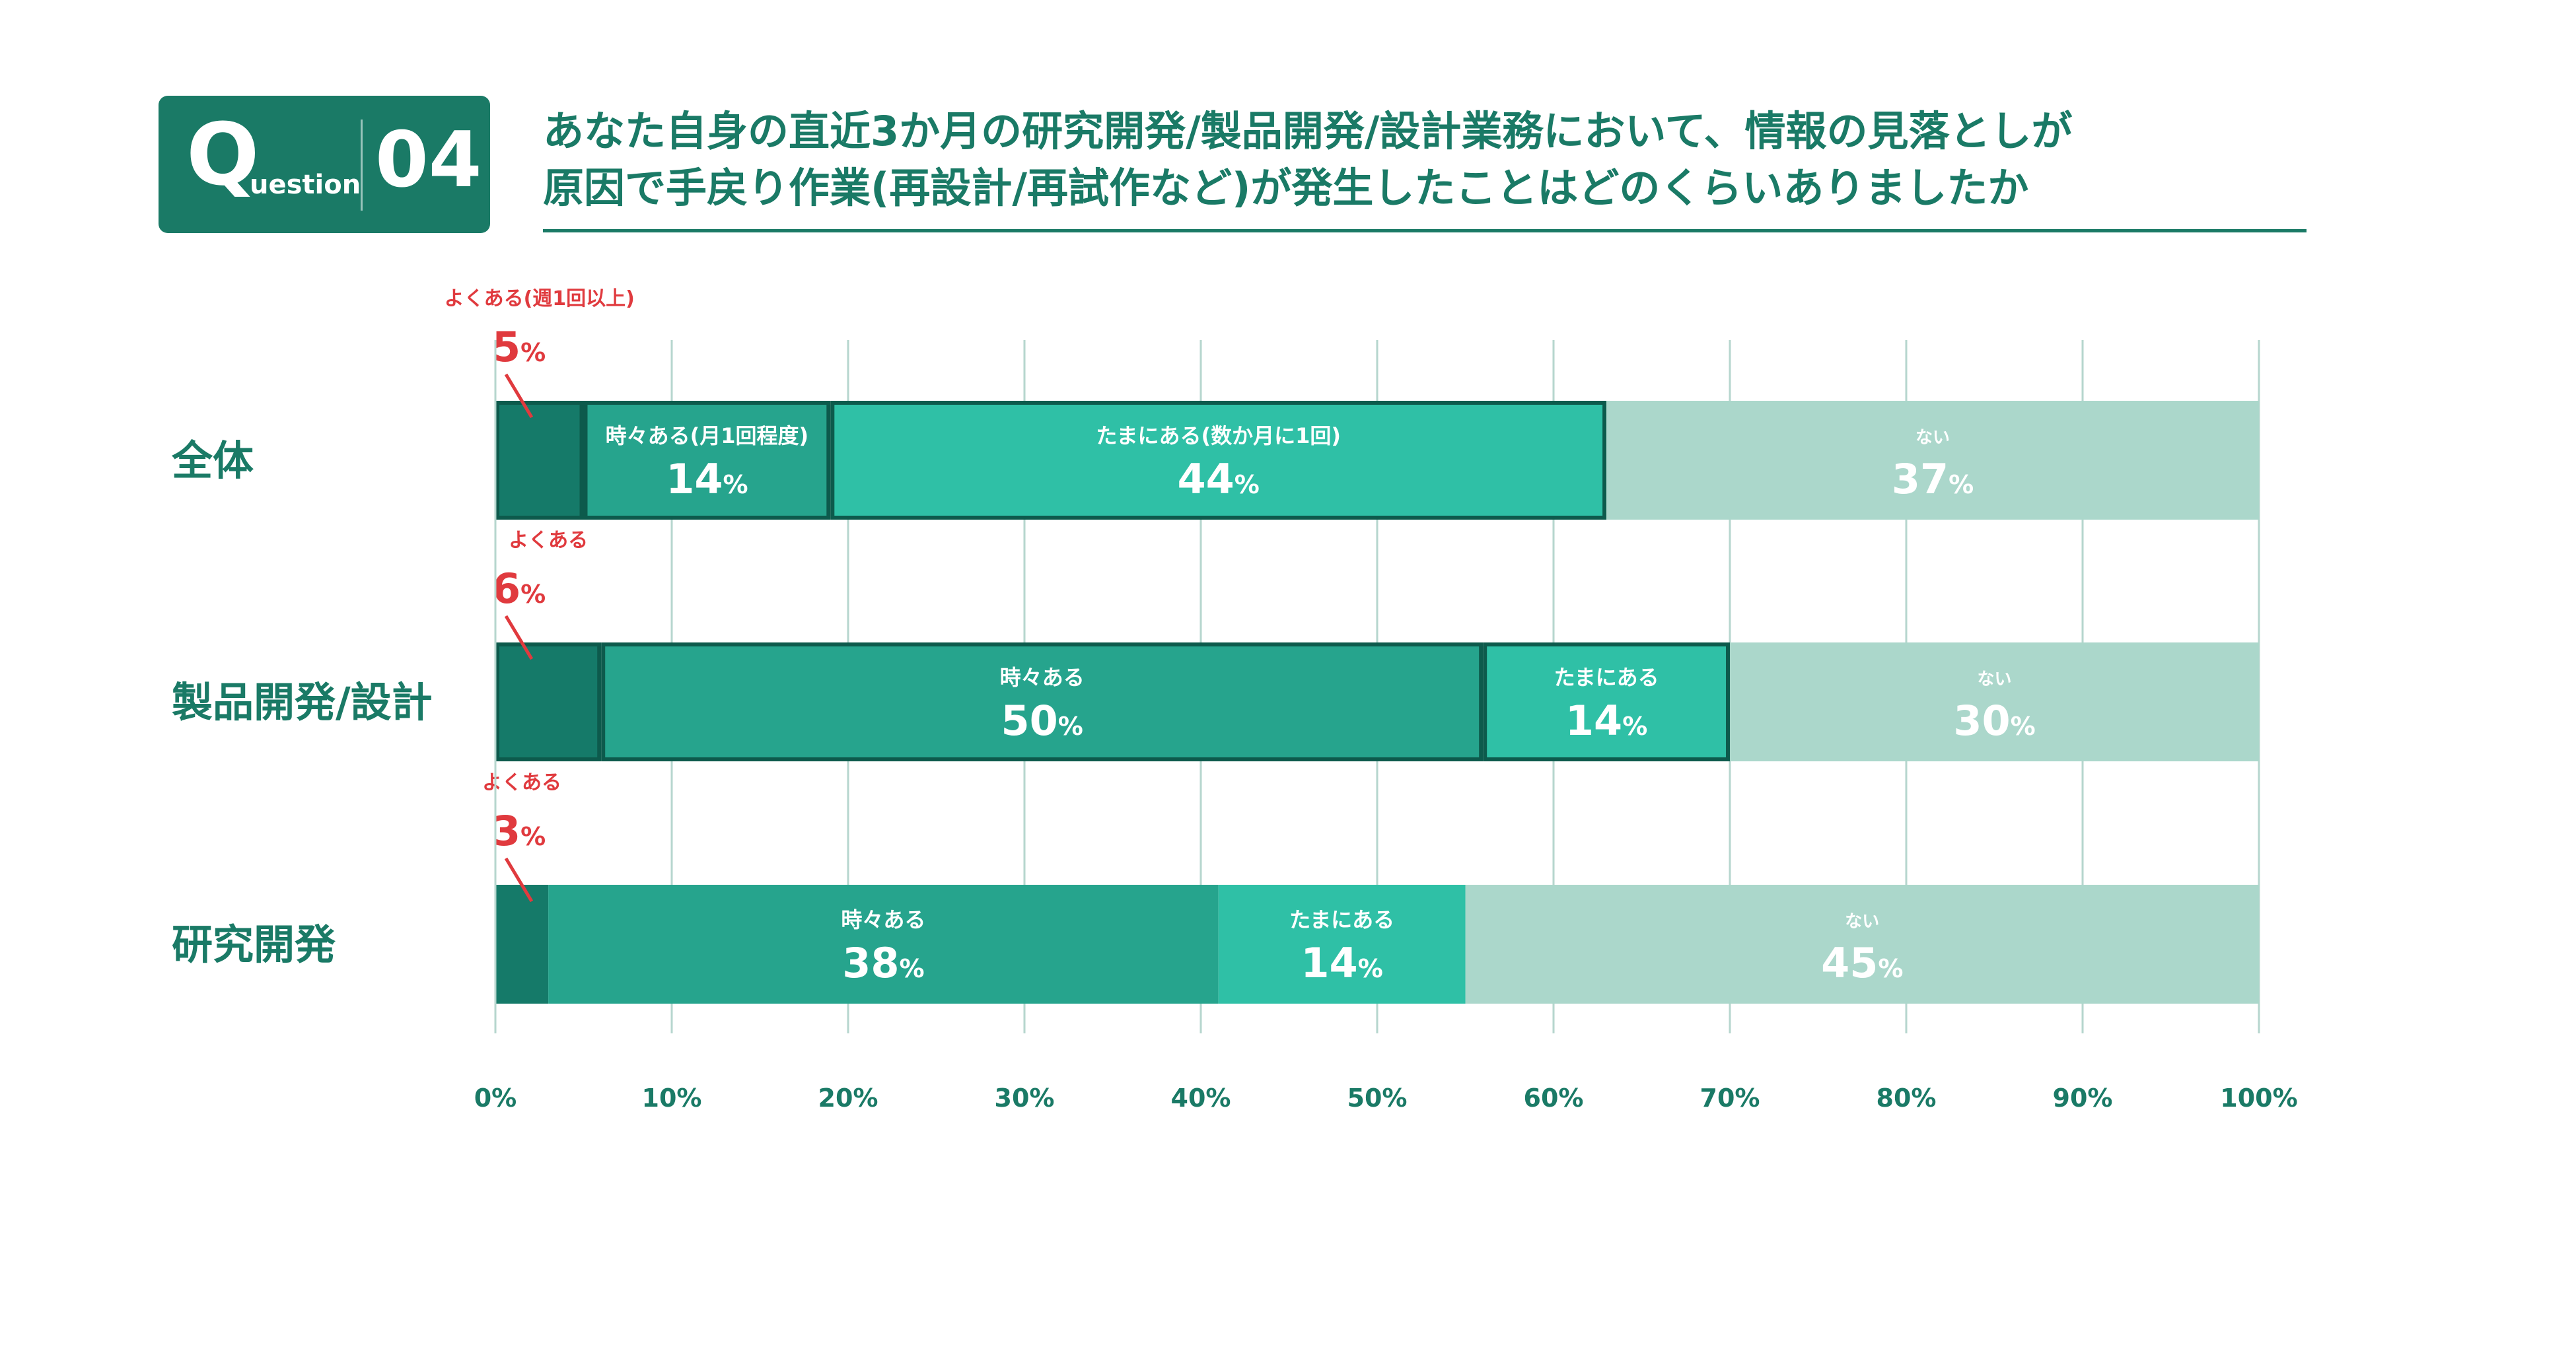 The width and height of the screenshot is (2576, 1347). I want to click on data-label-value-never: 45%, so click(1862, 963).